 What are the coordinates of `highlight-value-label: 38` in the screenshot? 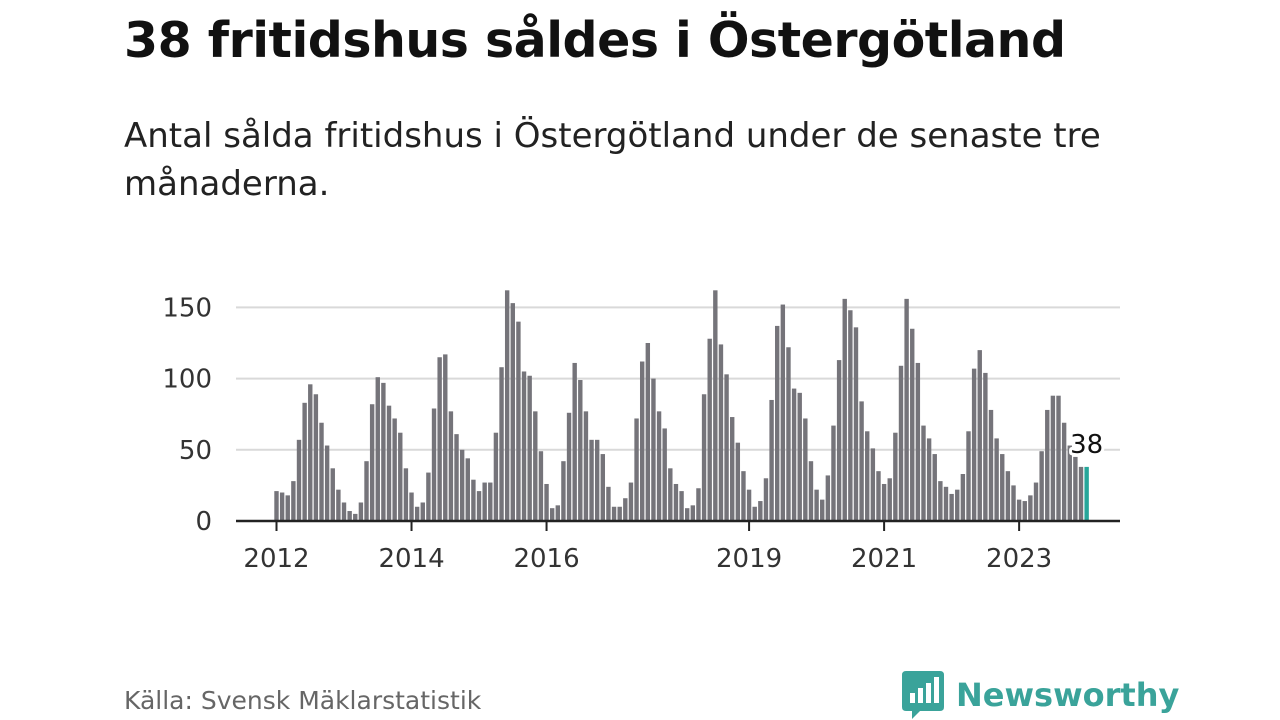 It's located at (1086, 445).